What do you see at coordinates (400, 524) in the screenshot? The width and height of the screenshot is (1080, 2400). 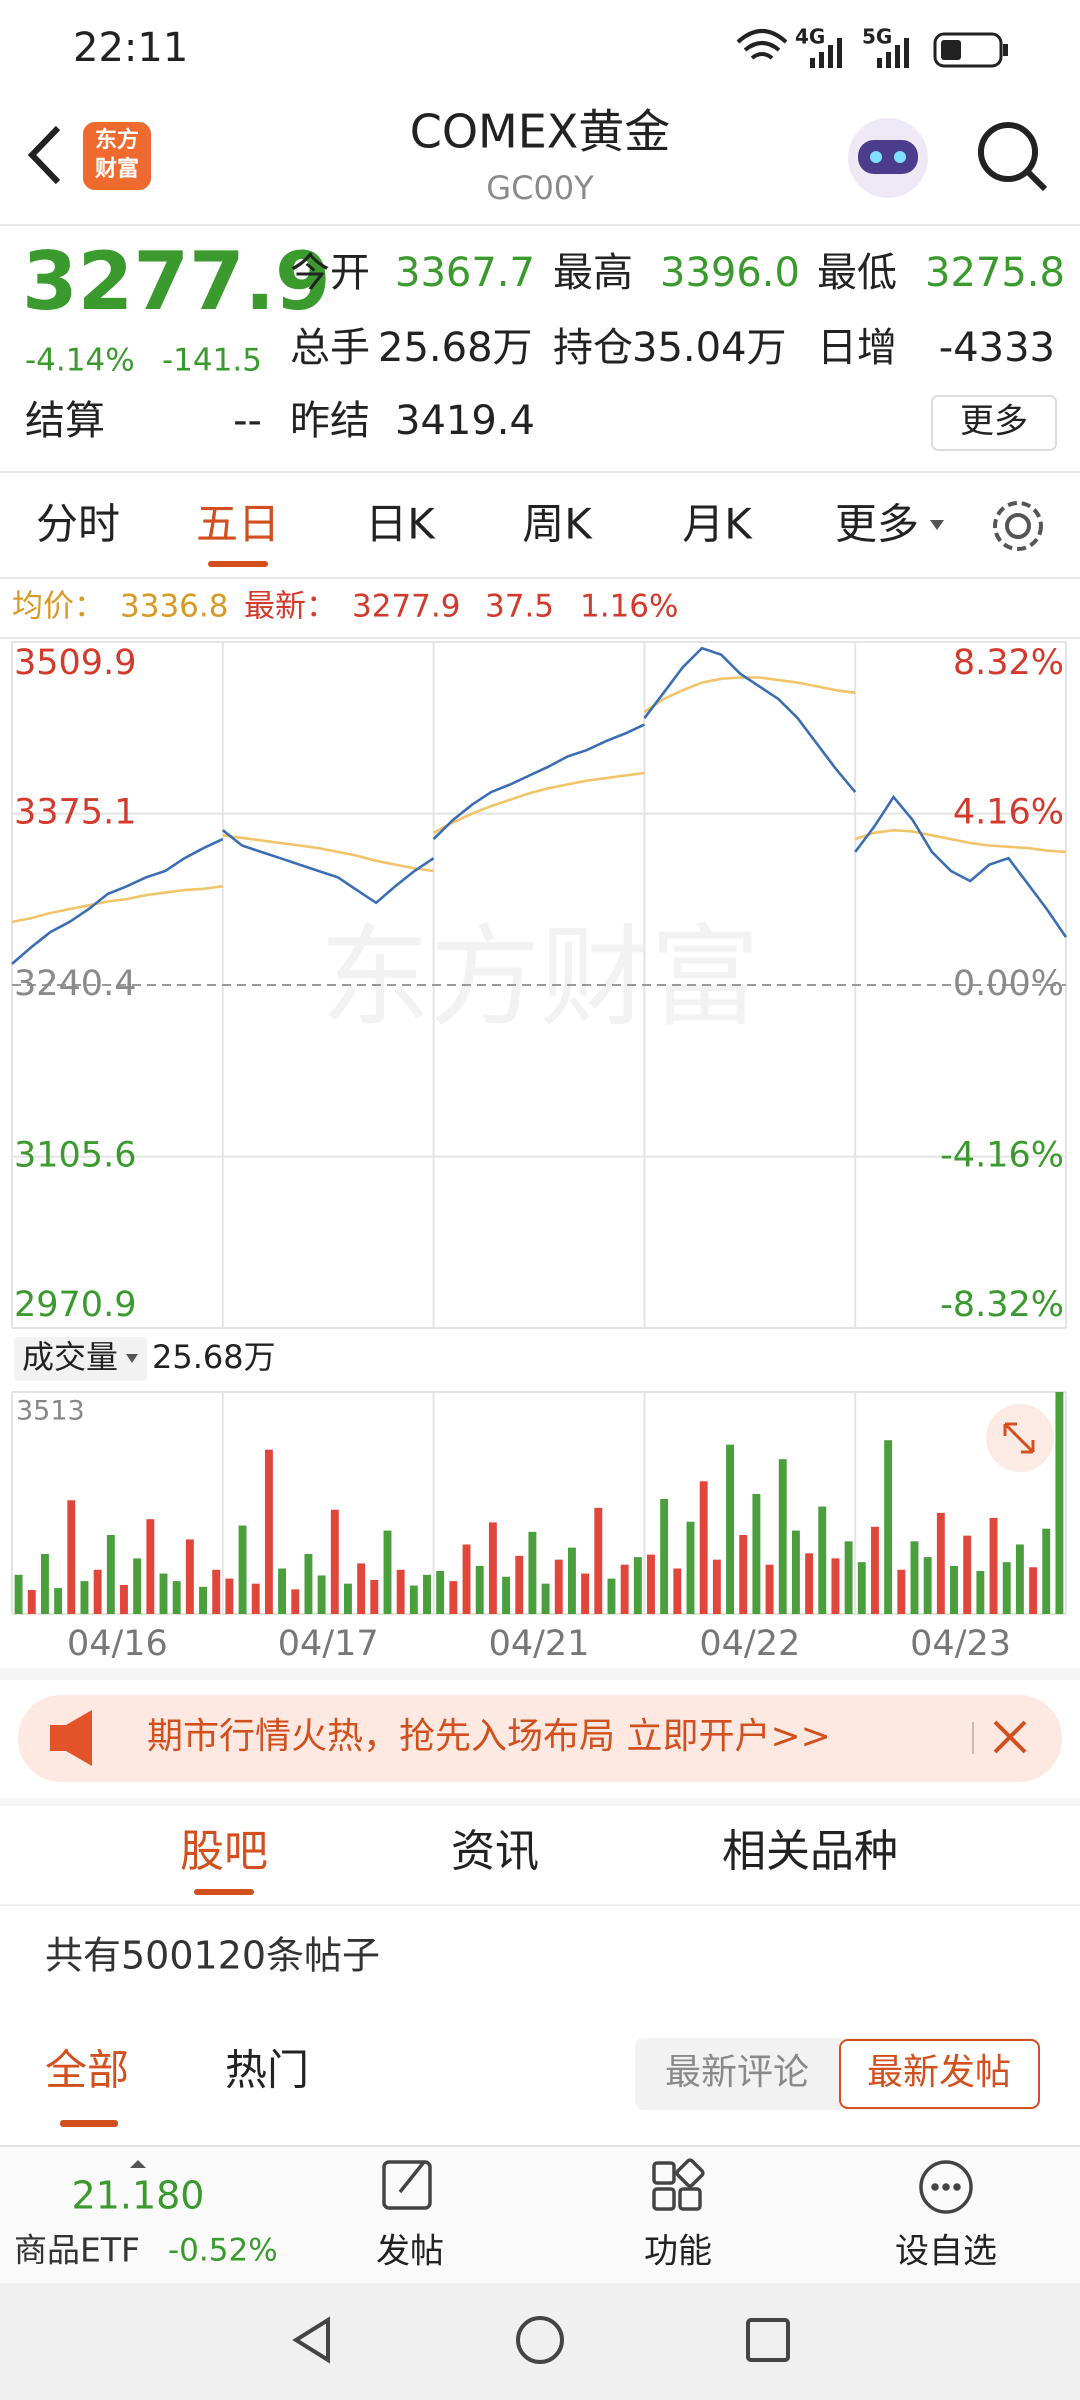 I see `period-tab: 日K` at bounding box center [400, 524].